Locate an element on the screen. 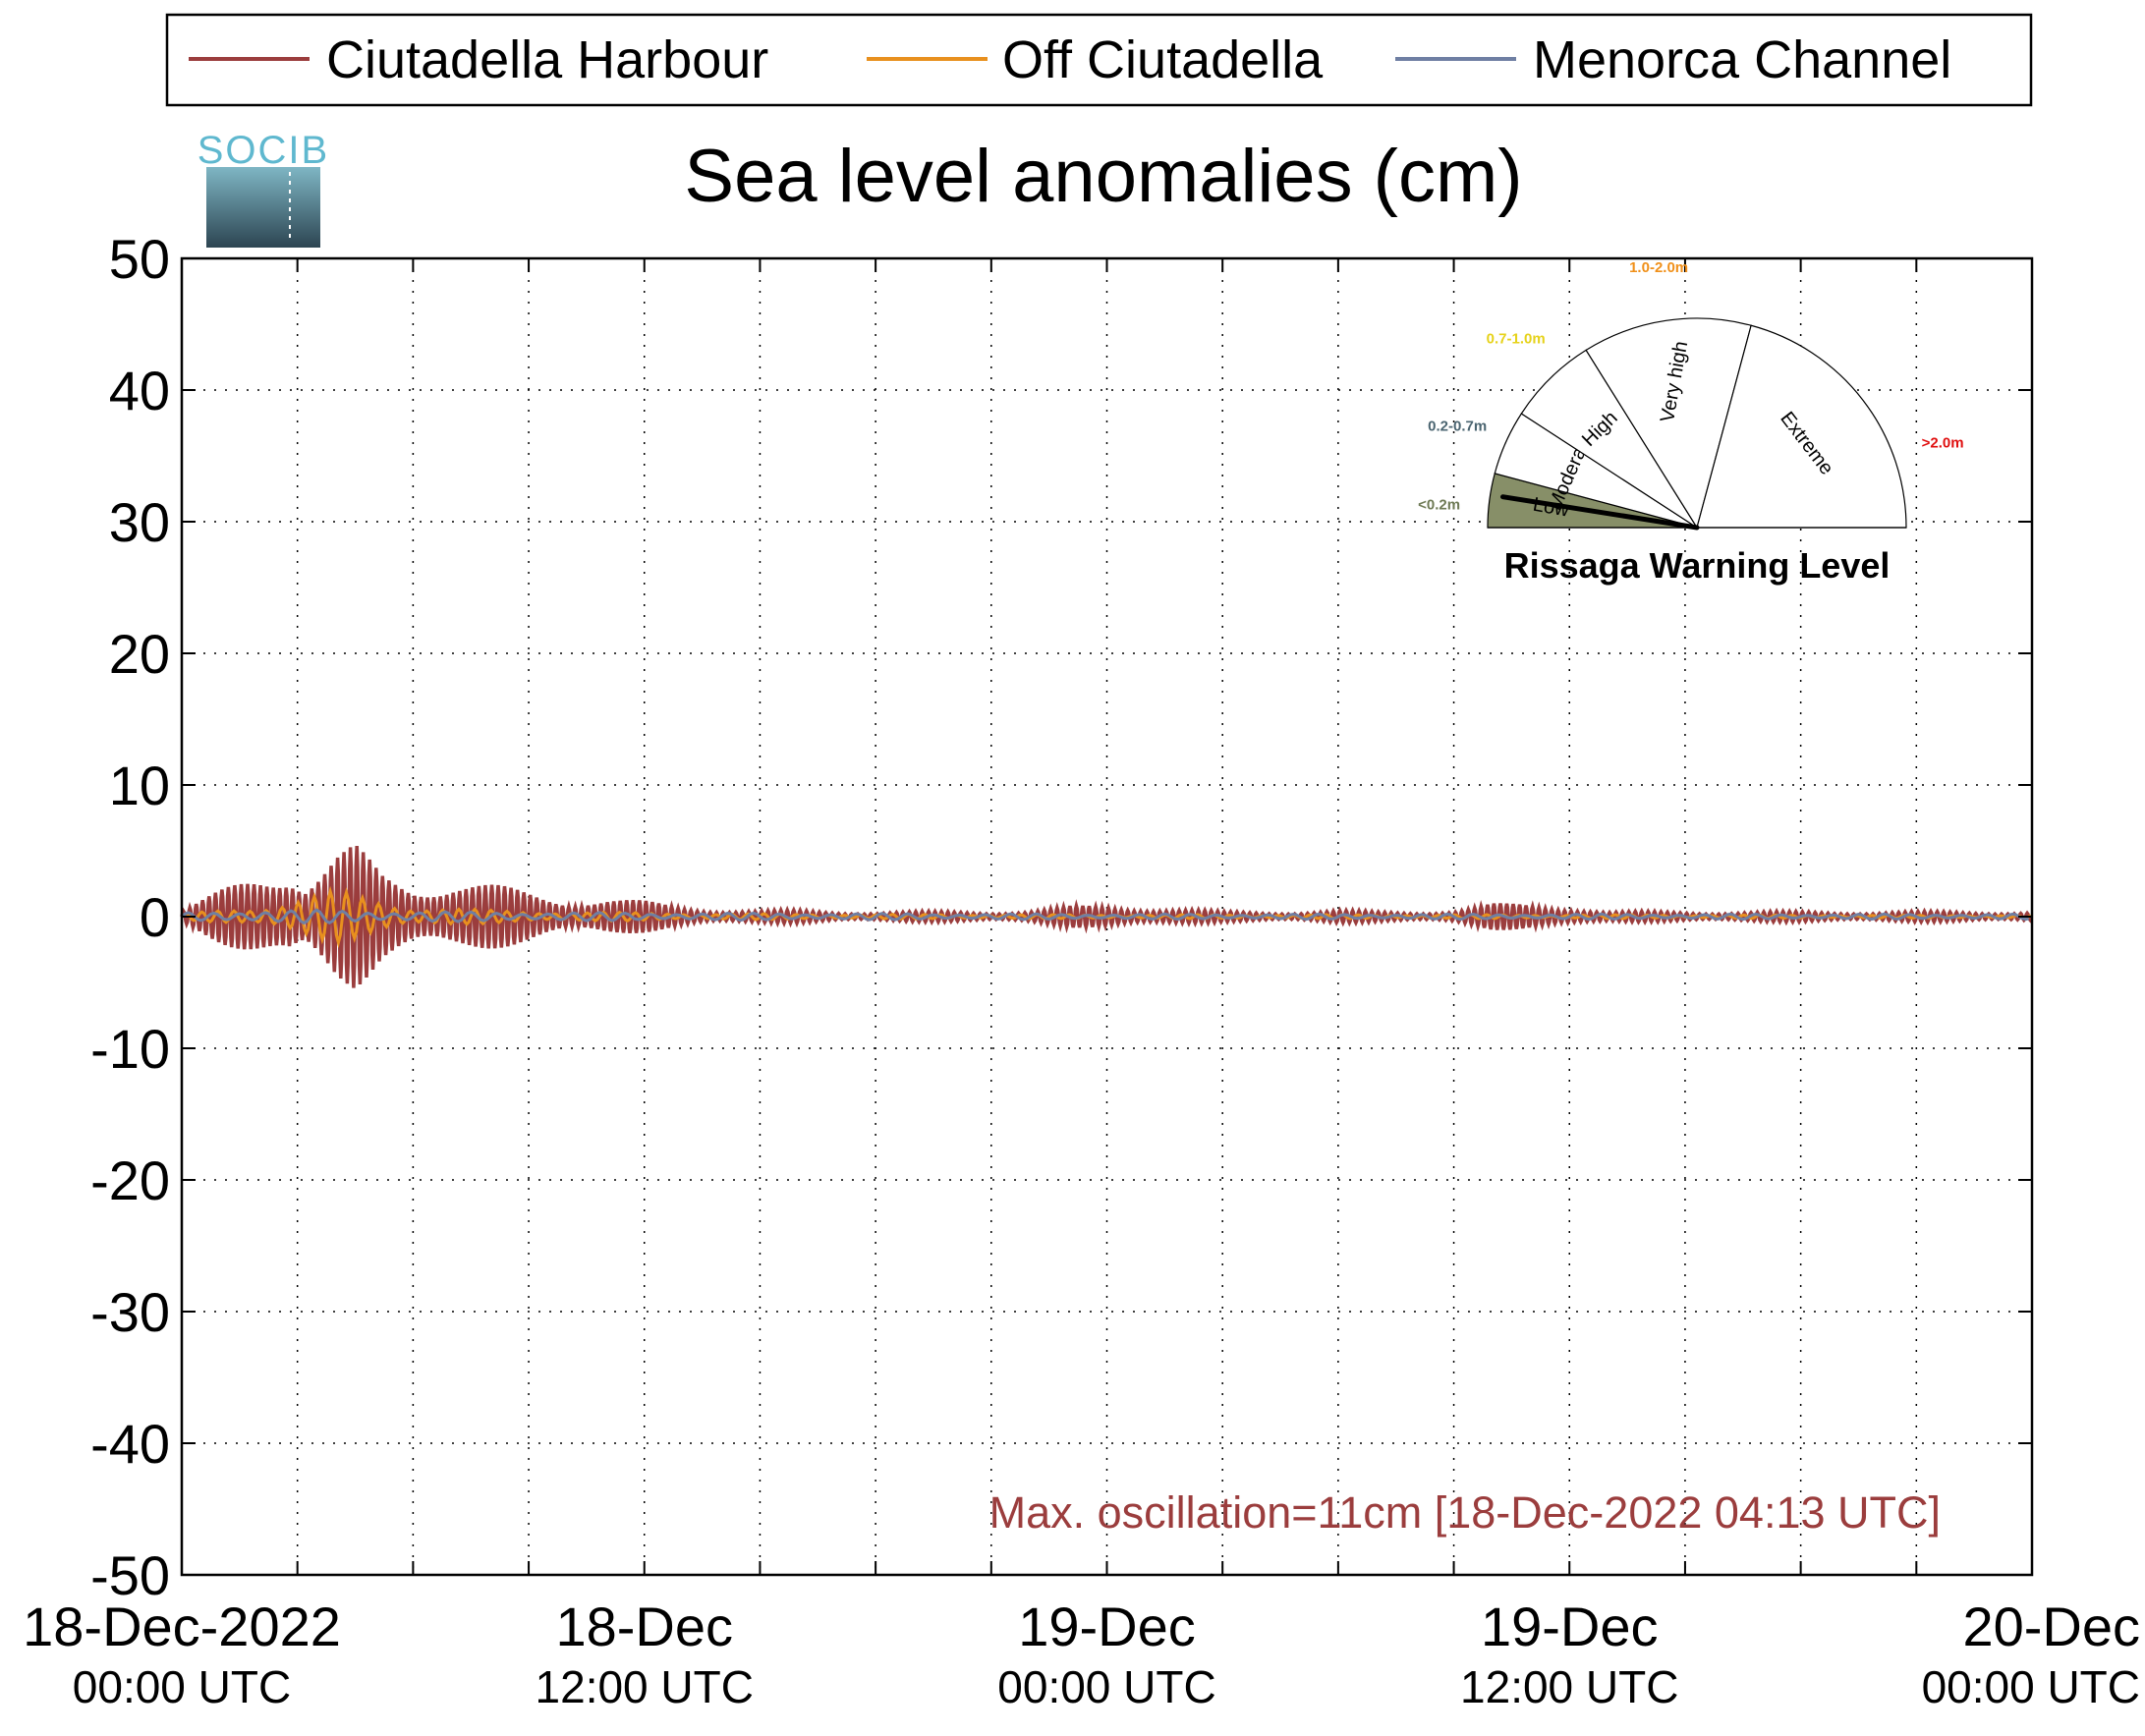  y-tick-label: 0 is located at coordinates (155, 917).